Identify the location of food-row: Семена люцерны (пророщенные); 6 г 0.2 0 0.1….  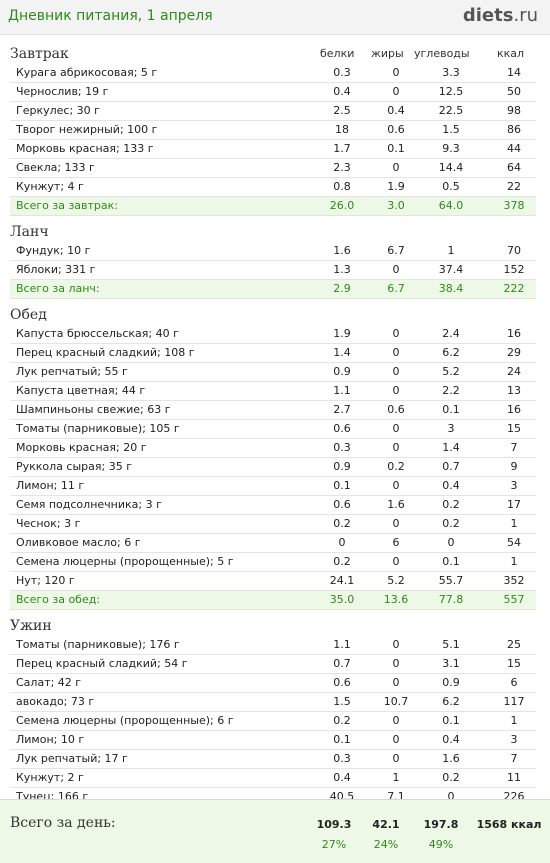
(273, 721).